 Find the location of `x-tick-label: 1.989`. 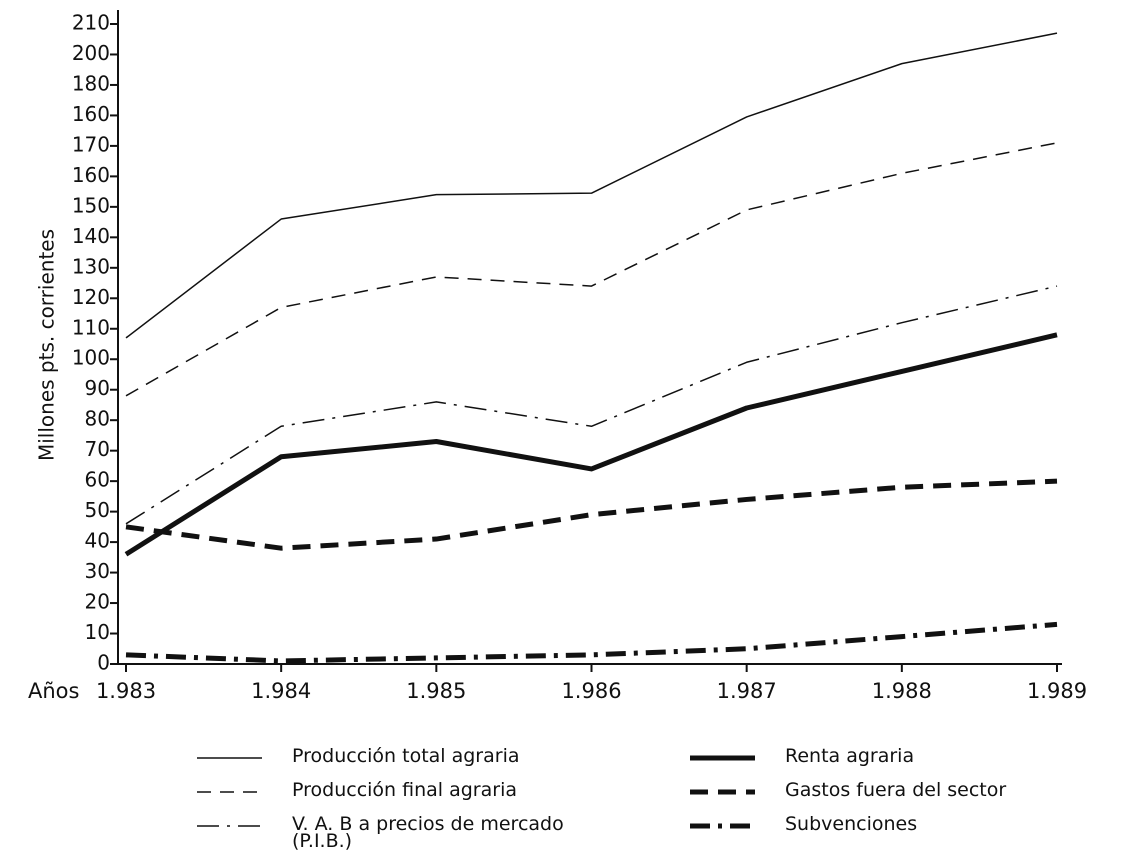

x-tick-label: 1.989 is located at coordinates (1057, 691).